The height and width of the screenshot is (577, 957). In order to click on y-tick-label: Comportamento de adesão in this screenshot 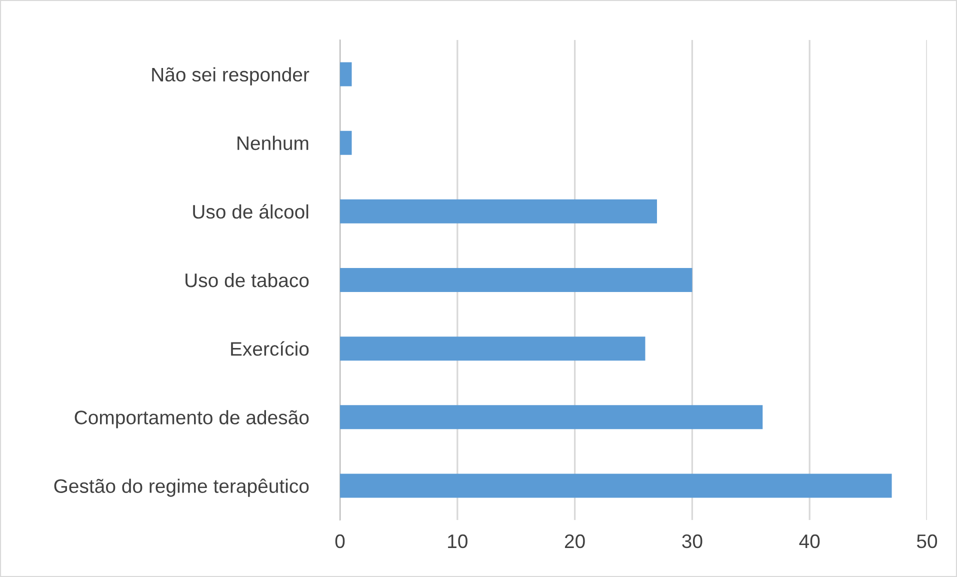, I will do `click(191, 419)`.